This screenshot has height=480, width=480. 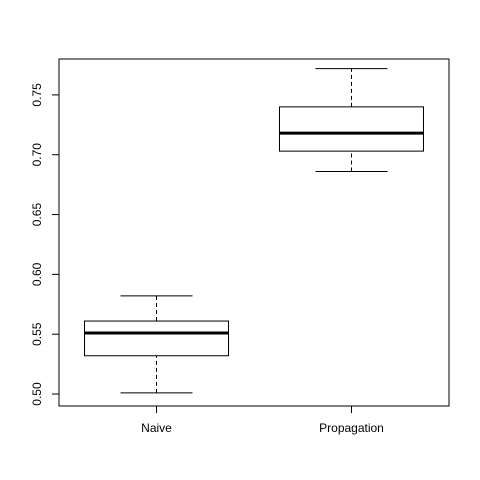 What do you see at coordinates (37, 334) in the screenshot?
I see `y-tick-label: 0.55` at bounding box center [37, 334].